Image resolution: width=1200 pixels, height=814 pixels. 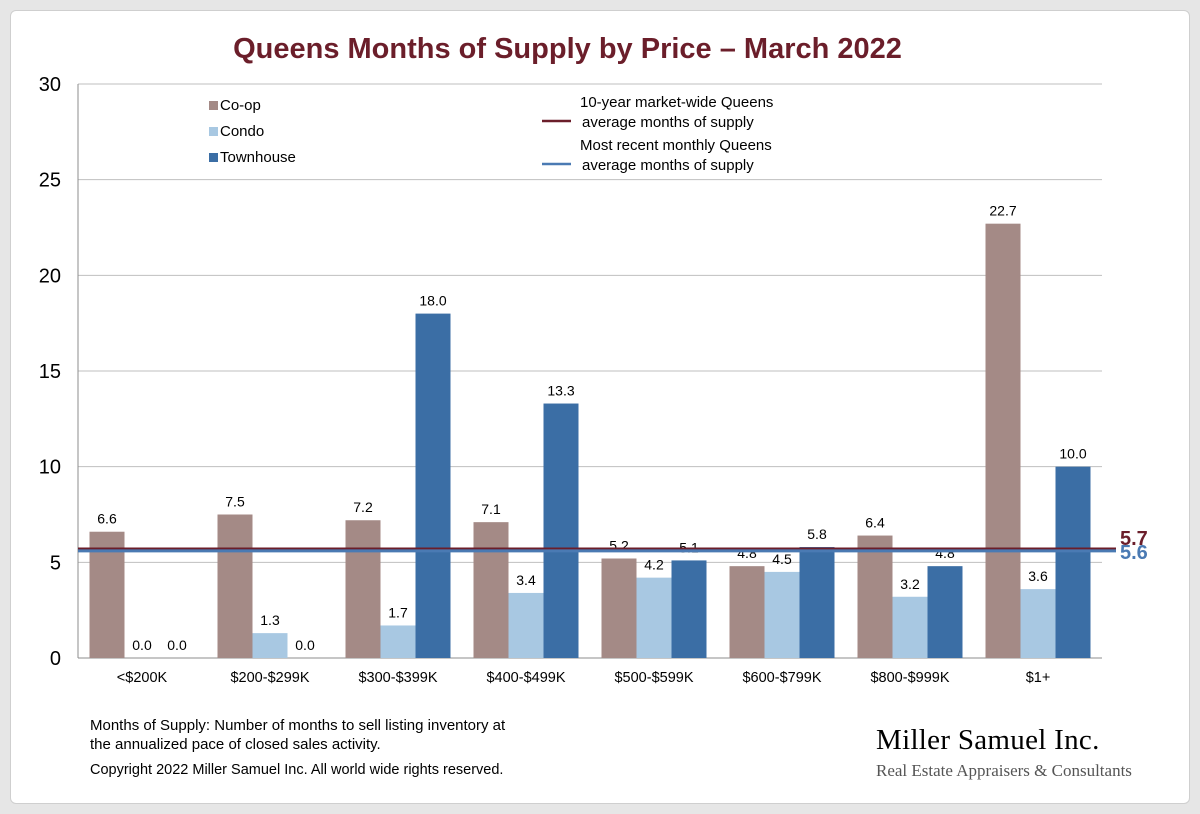 What do you see at coordinates (1002, 211) in the screenshot?
I see `data-label: 22.7` at bounding box center [1002, 211].